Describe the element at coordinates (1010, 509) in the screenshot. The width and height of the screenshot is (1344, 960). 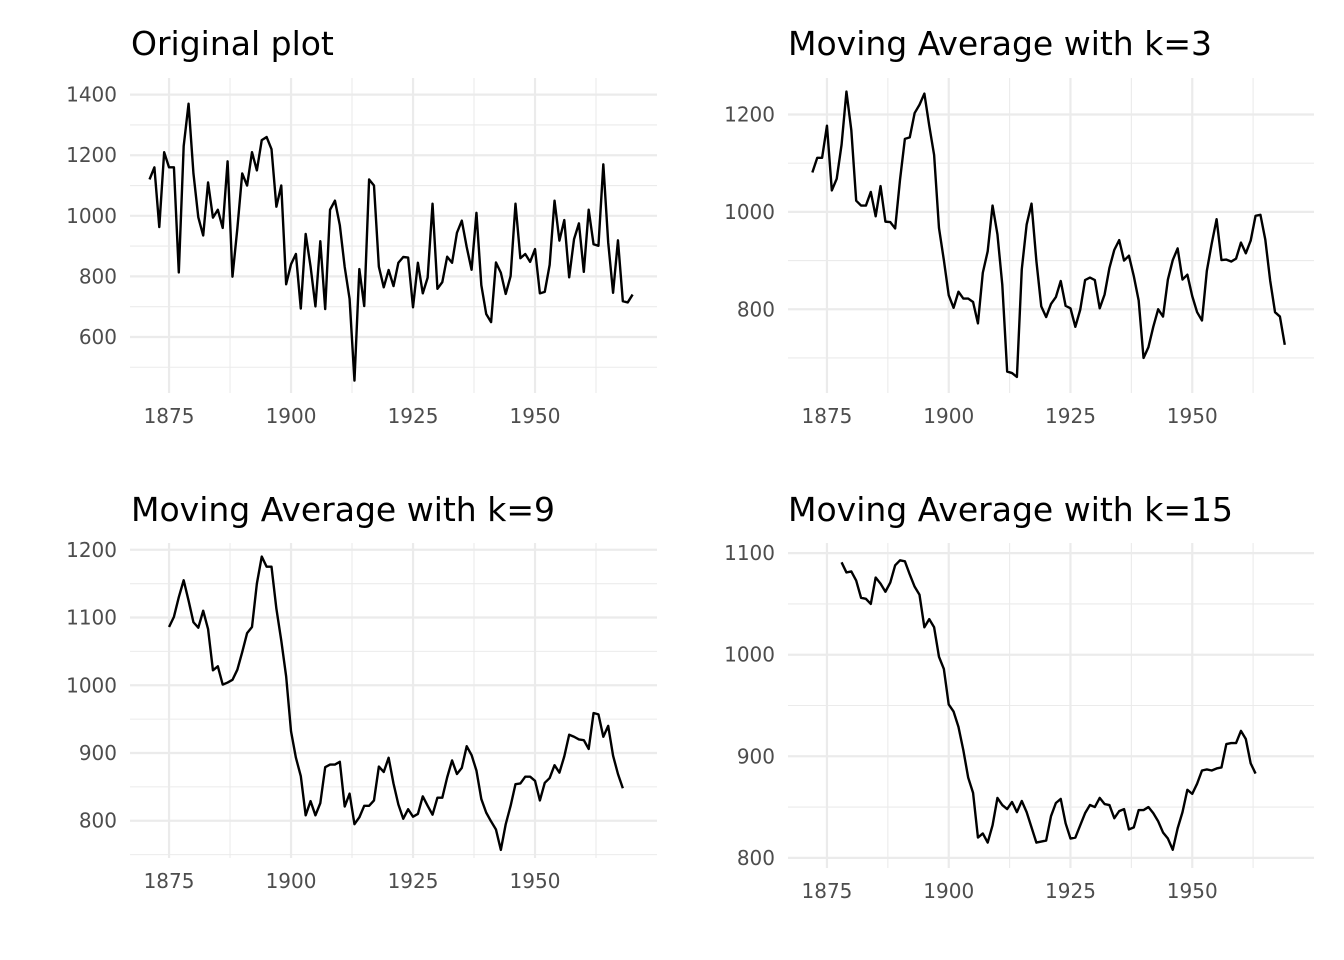
I see `panel-title: Moving Average with k=15` at that location.